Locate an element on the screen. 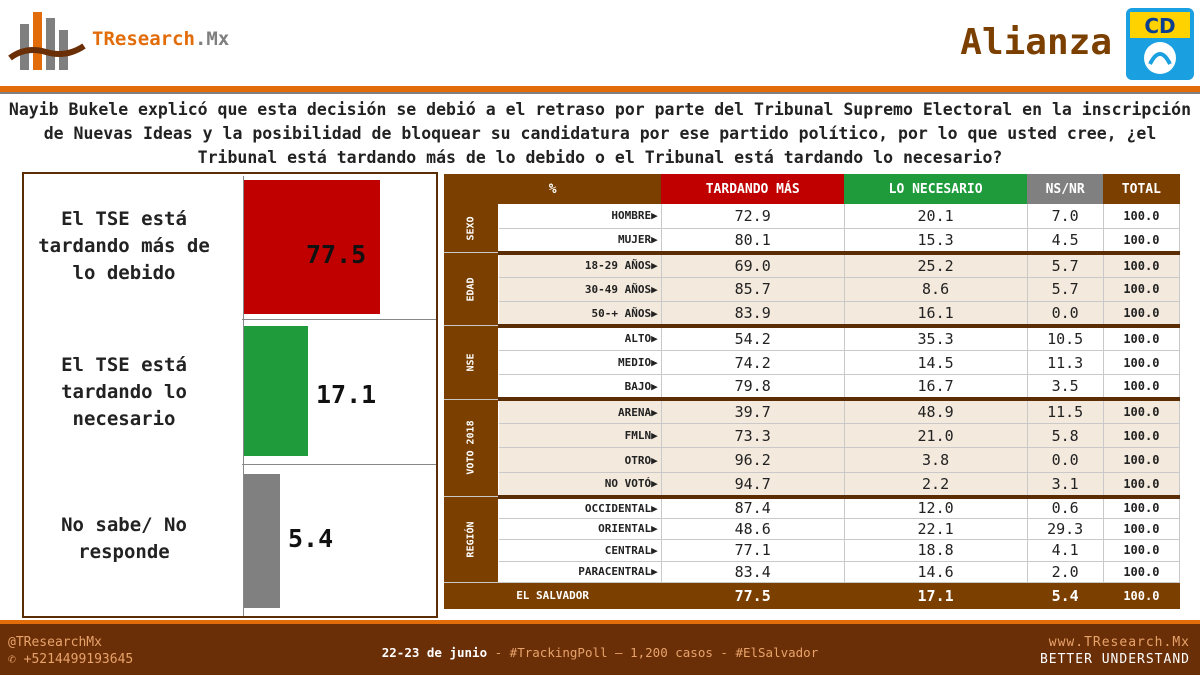 The width and height of the screenshot is (1200, 675). table-row: EDAD 18-29 AÑOS▶ 69.0 25.2 5.7 100.0 is located at coordinates (812, 288).